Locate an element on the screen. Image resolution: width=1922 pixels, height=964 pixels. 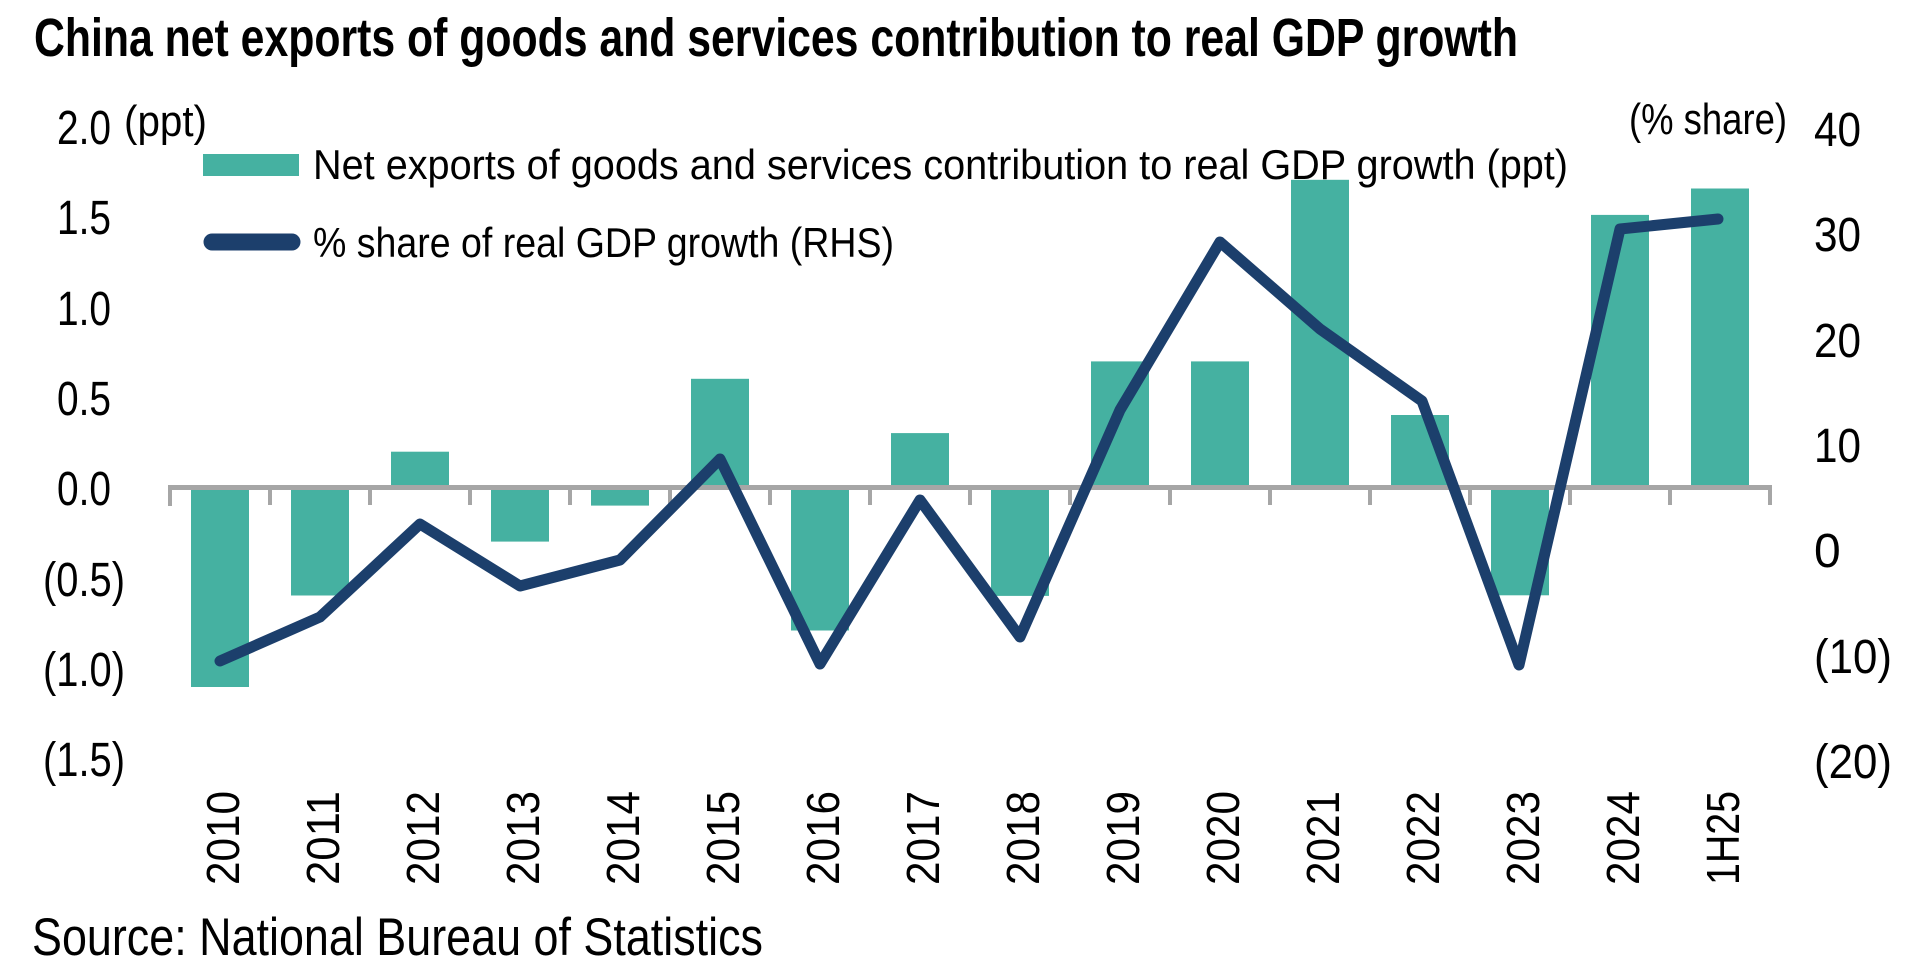
svg-text: 2019 is located at coordinates (1123, 838).